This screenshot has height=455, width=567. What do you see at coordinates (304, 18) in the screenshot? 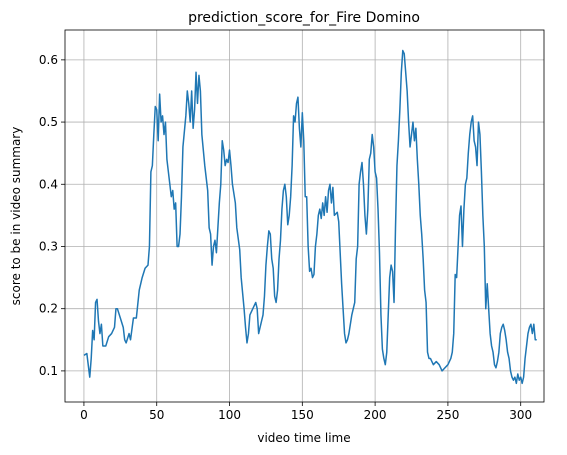
I see `chart-title: prediction_score_for_Fire Domino` at bounding box center [304, 18].